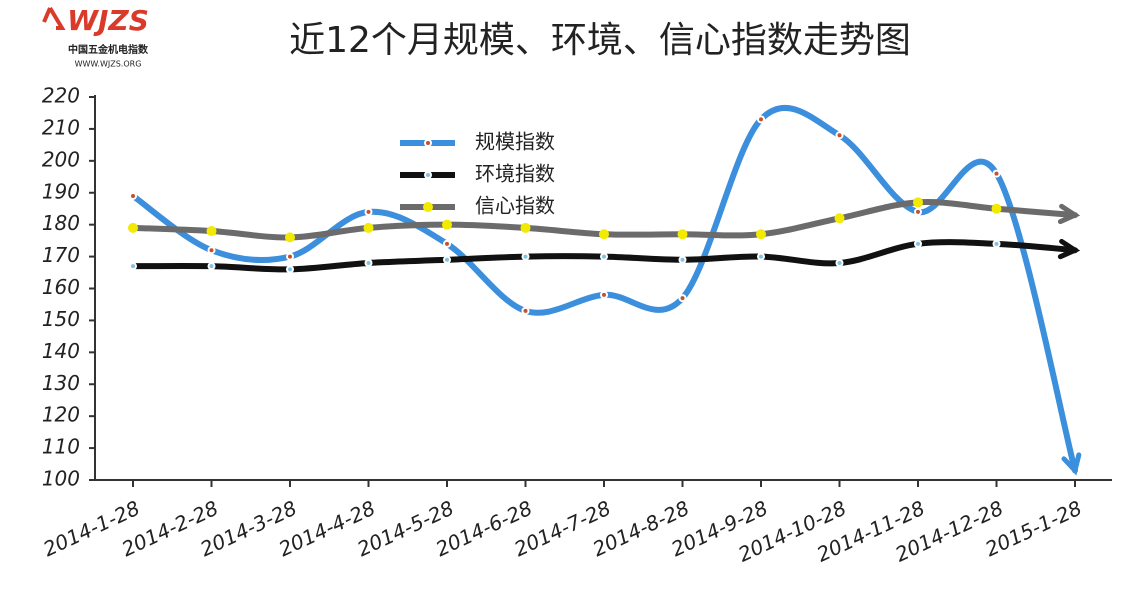  Describe the element at coordinates (61, 351) in the screenshot. I see `y-tick-label: 140` at that location.